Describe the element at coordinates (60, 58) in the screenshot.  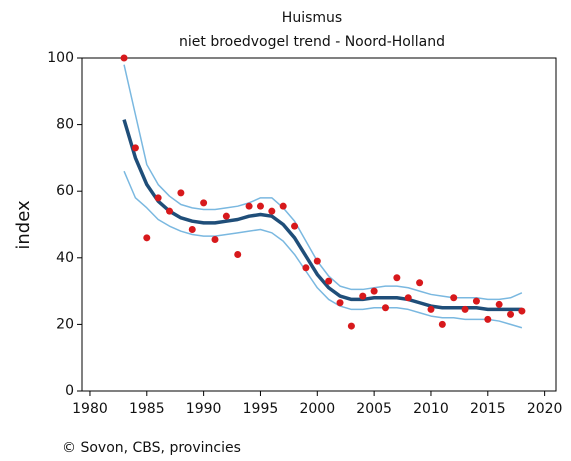
I see `y-tick-label: 100` at that location.